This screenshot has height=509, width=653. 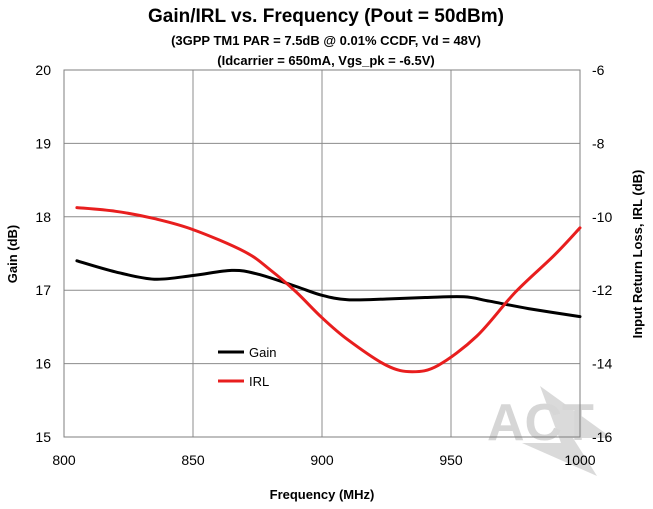 What do you see at coordinates (326, 16) in the screenshot?
I see `chart-title: Gain/IRL vs. Frequency (Pout = 50dBm)` at bounding box center [326, 16].